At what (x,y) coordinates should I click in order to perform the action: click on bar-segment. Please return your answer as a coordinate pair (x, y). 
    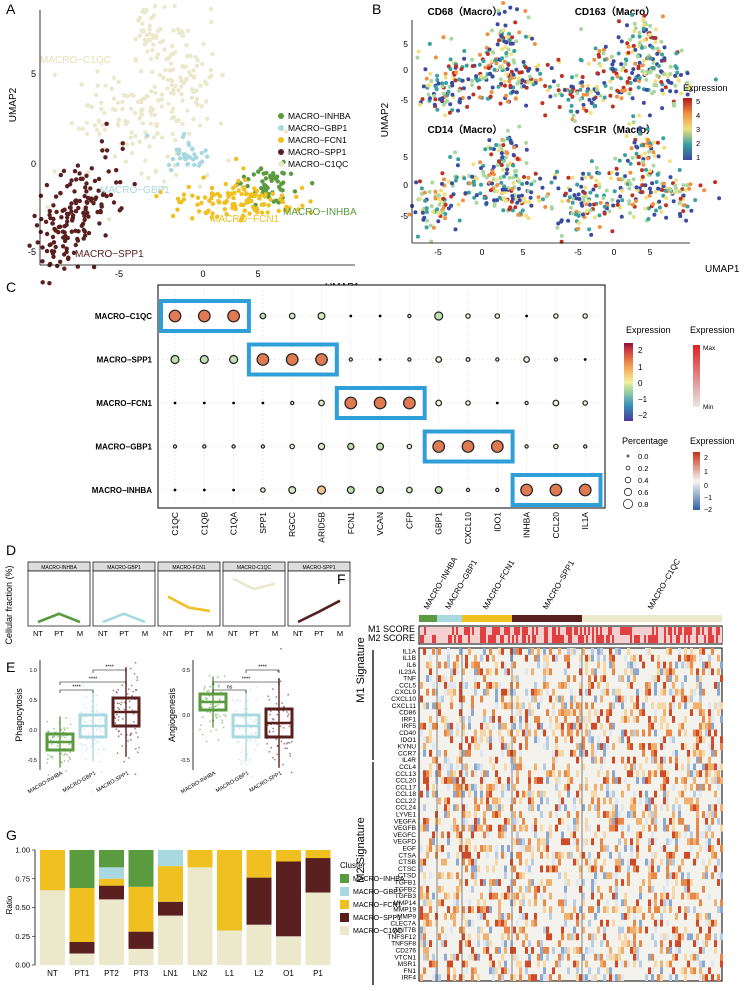
    Looking at the image, I should click on (229, 890).